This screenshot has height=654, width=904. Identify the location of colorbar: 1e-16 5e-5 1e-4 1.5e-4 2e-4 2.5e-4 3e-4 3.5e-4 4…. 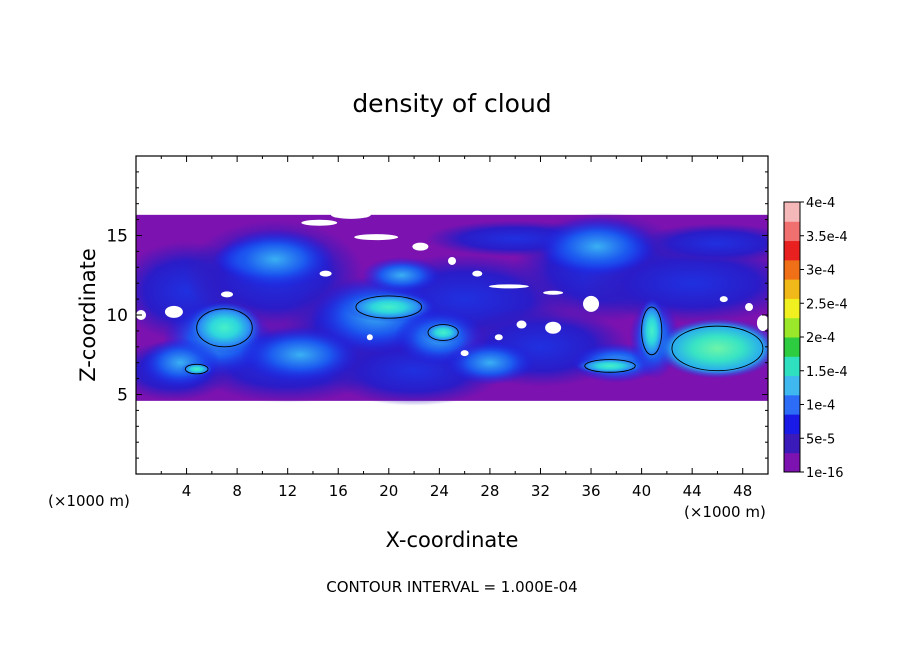
(815, 338).